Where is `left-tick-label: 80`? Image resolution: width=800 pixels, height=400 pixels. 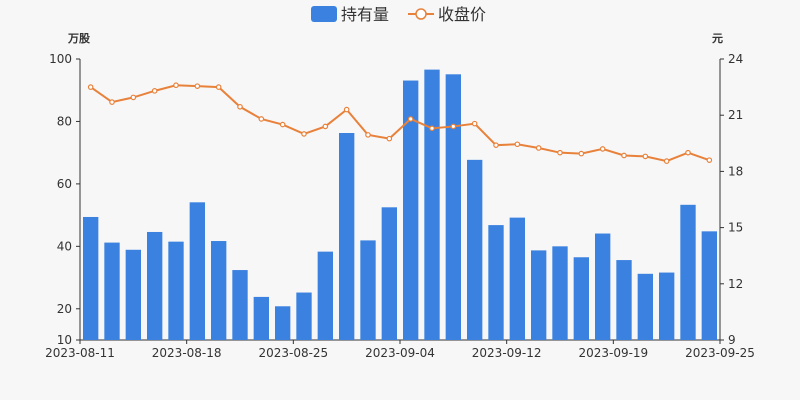
left-tick-label: 80 is located at coordinates (64, 121).